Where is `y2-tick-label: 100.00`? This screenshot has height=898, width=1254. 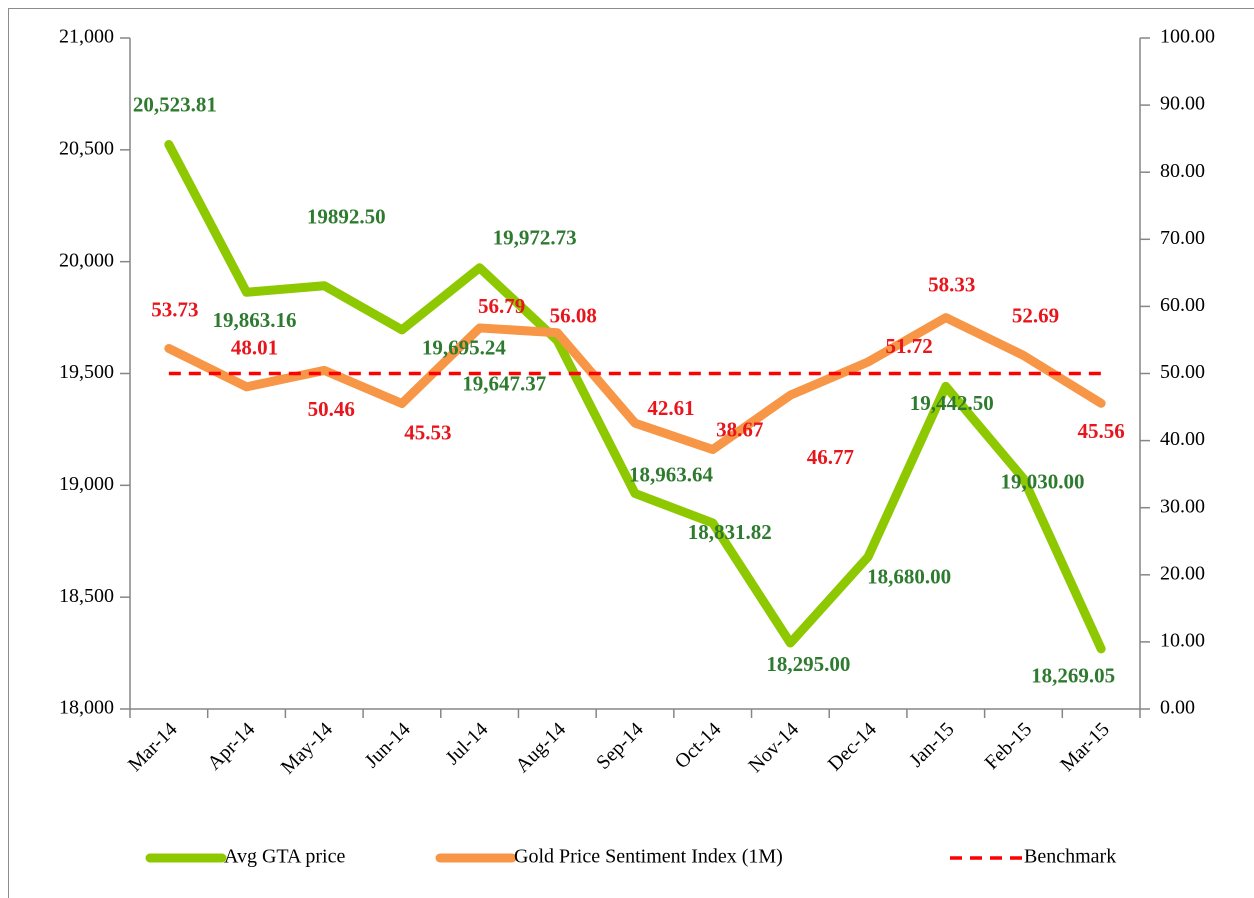
y2-tick-label: 100.00 is located at coordinates (1187, 37).